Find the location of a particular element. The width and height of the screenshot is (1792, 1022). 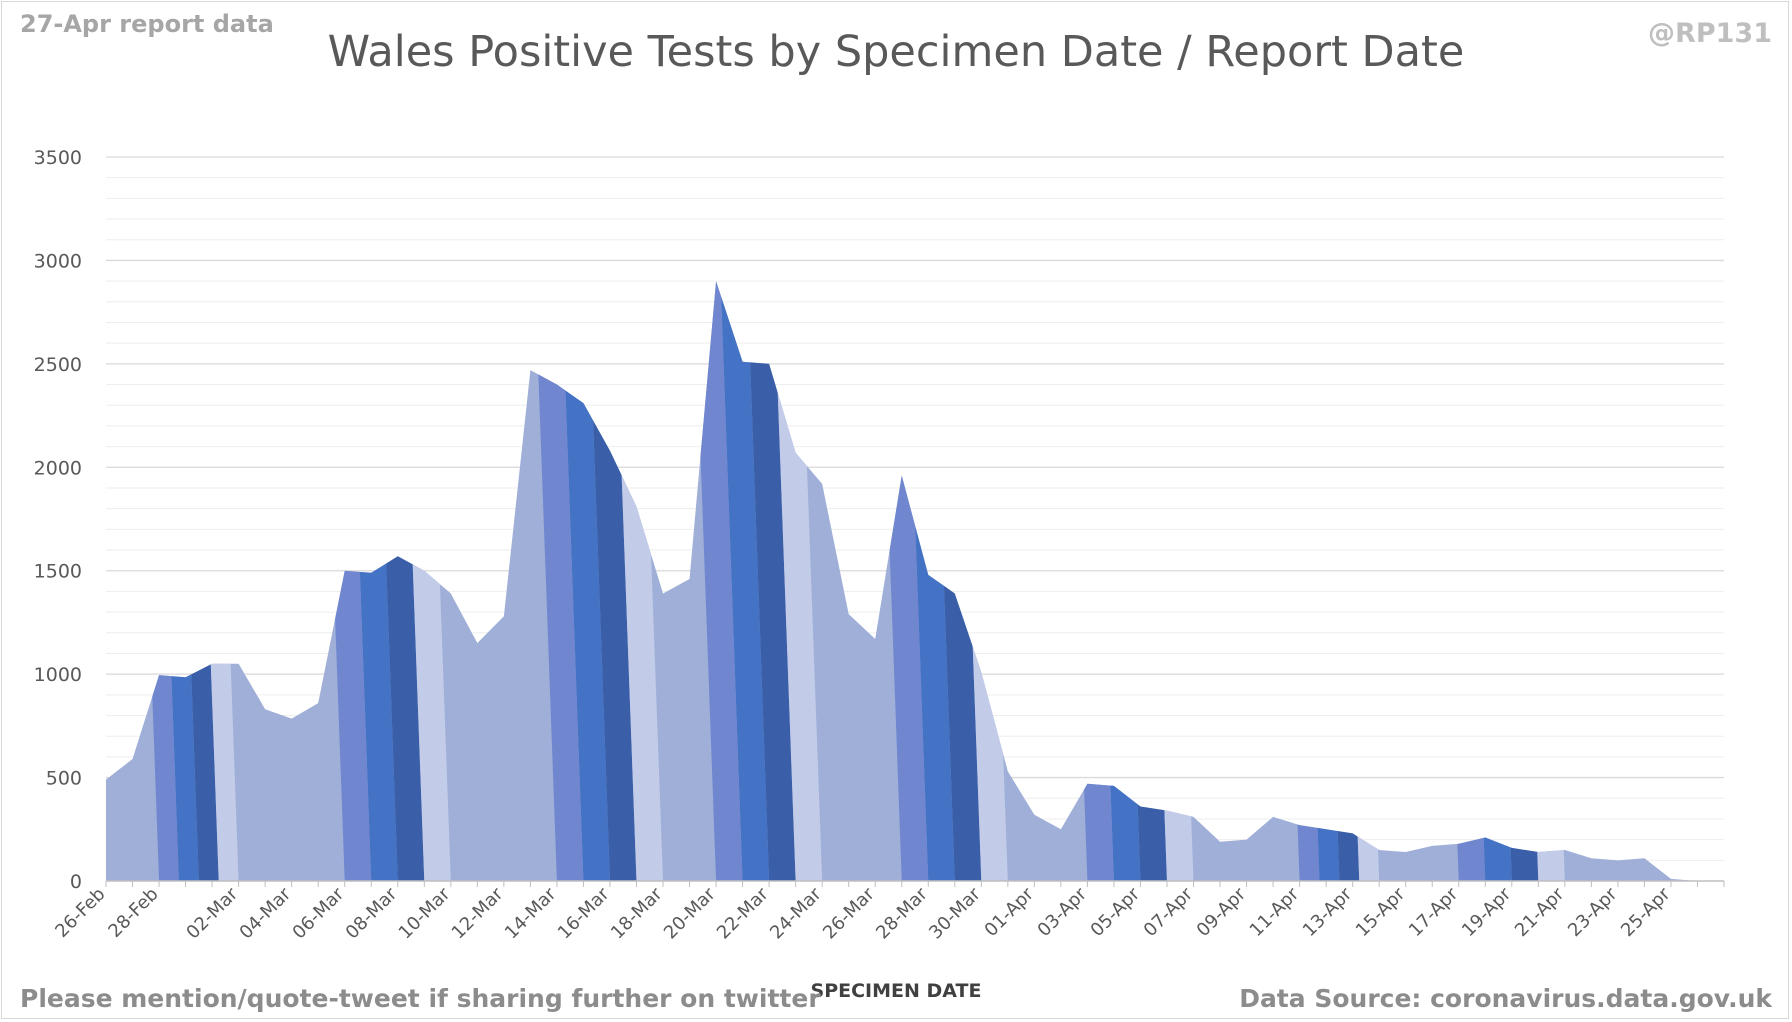

report-date-note: 27-Apr report data is located at coordinates (147, 24).